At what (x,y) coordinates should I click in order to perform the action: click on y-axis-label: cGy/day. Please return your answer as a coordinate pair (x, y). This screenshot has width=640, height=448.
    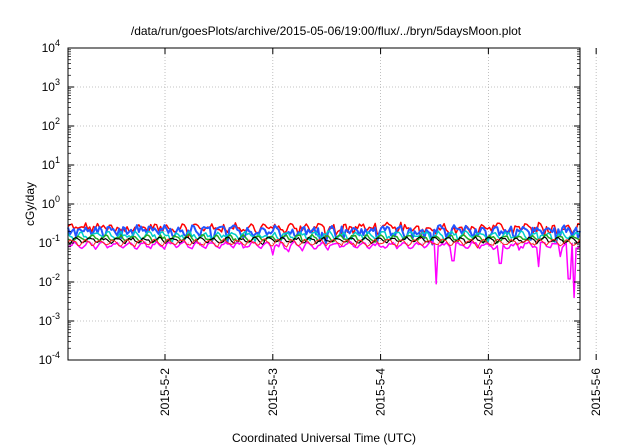
    Looking at the image, I should click on (30, 204).